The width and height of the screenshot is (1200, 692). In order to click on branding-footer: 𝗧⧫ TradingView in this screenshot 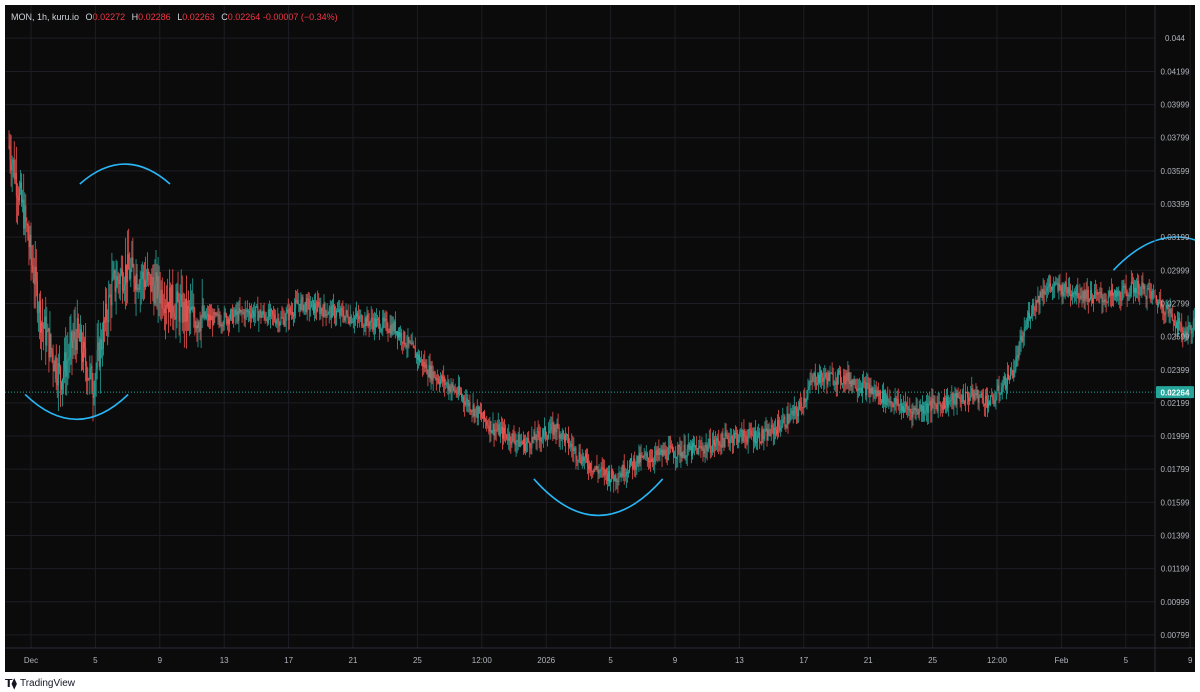, I will do `click(40, 683)`.